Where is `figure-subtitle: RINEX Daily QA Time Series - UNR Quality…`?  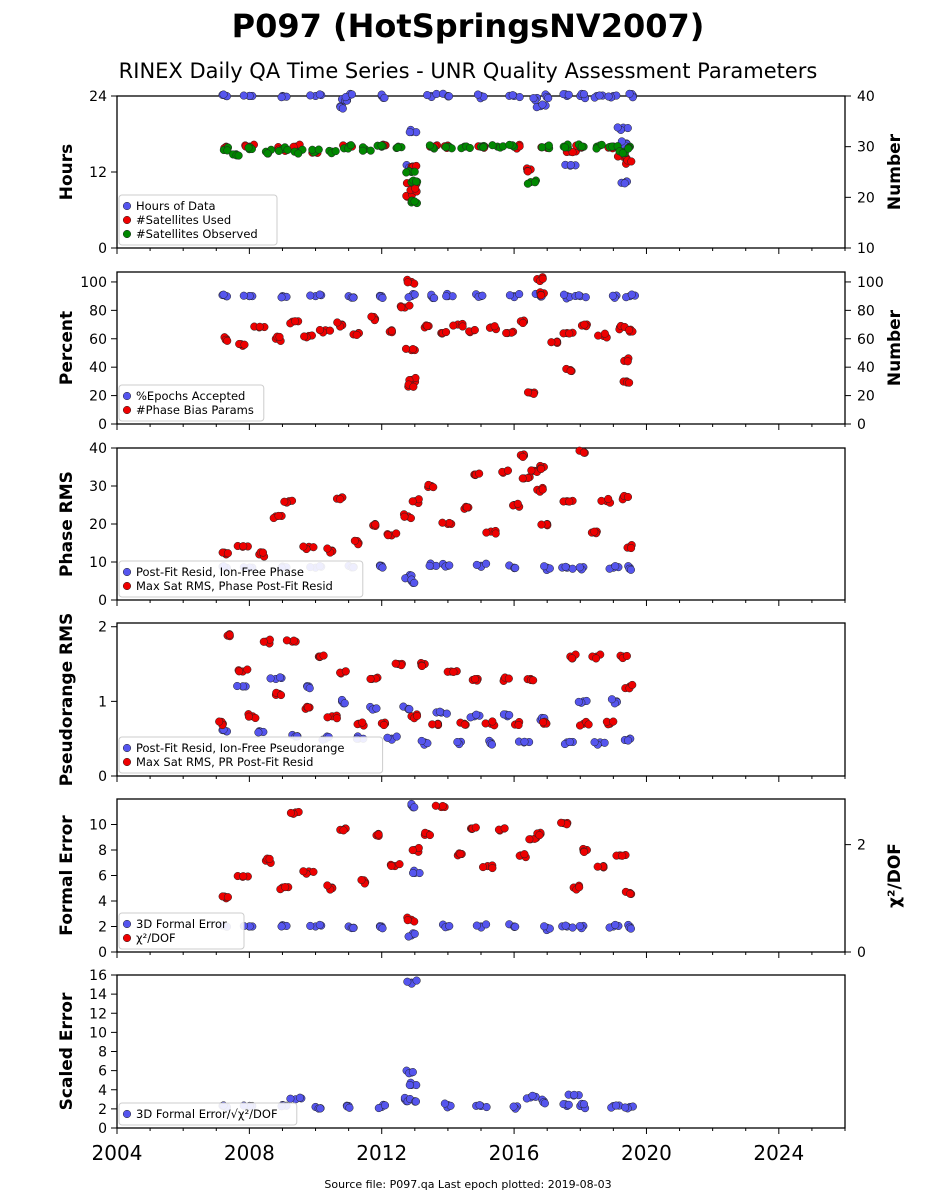
figure-subtitle: RINEX Daily QA Time Series - UNR Quality… is located at coordinates (468, 71).